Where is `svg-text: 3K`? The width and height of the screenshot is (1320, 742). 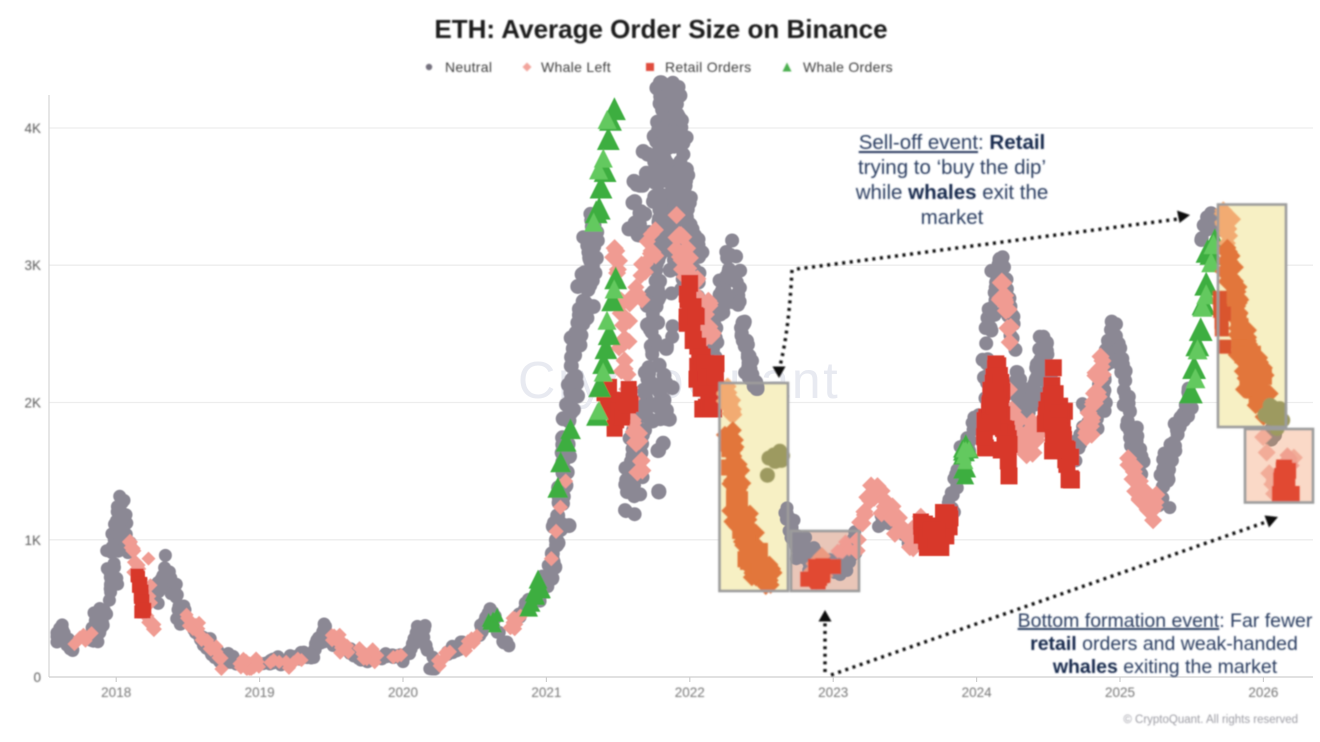 svg-text: 3K is located at coordinates (32, 265).